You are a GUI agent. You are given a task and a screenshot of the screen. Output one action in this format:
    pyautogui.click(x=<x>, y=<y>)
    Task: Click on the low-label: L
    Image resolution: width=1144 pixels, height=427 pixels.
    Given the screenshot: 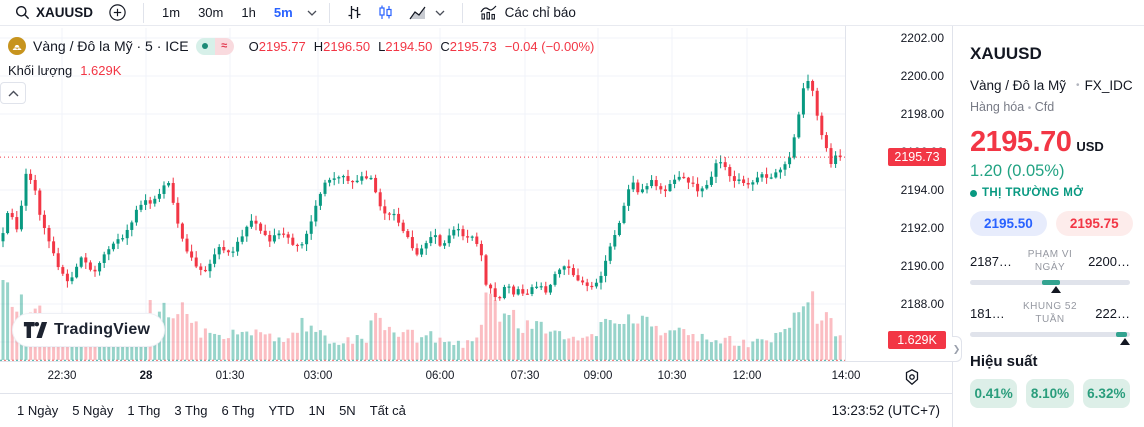 What is the action you would take?
    pyautogui.click(x=382, y=46)
    